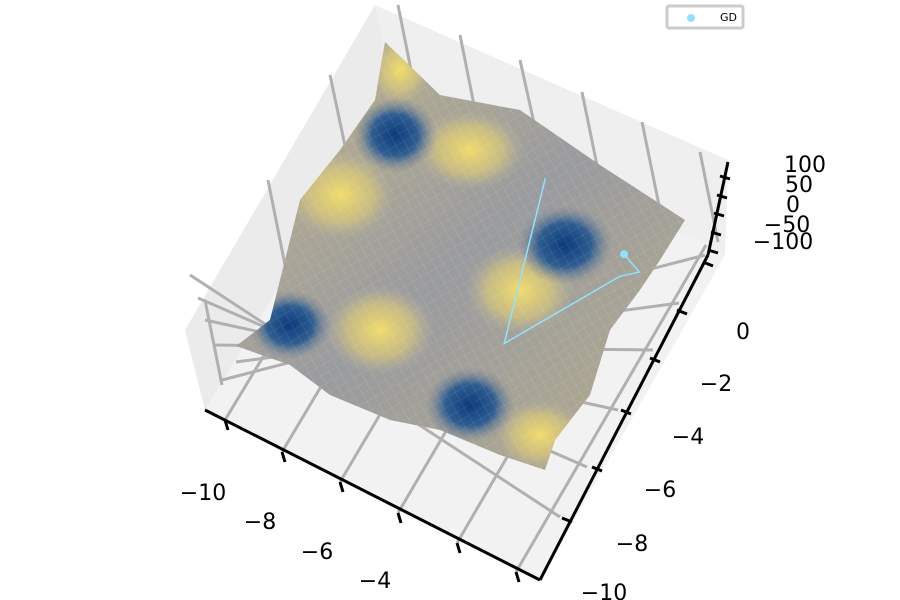  I want to click on y-tick-label: −2, so click(716, 384).